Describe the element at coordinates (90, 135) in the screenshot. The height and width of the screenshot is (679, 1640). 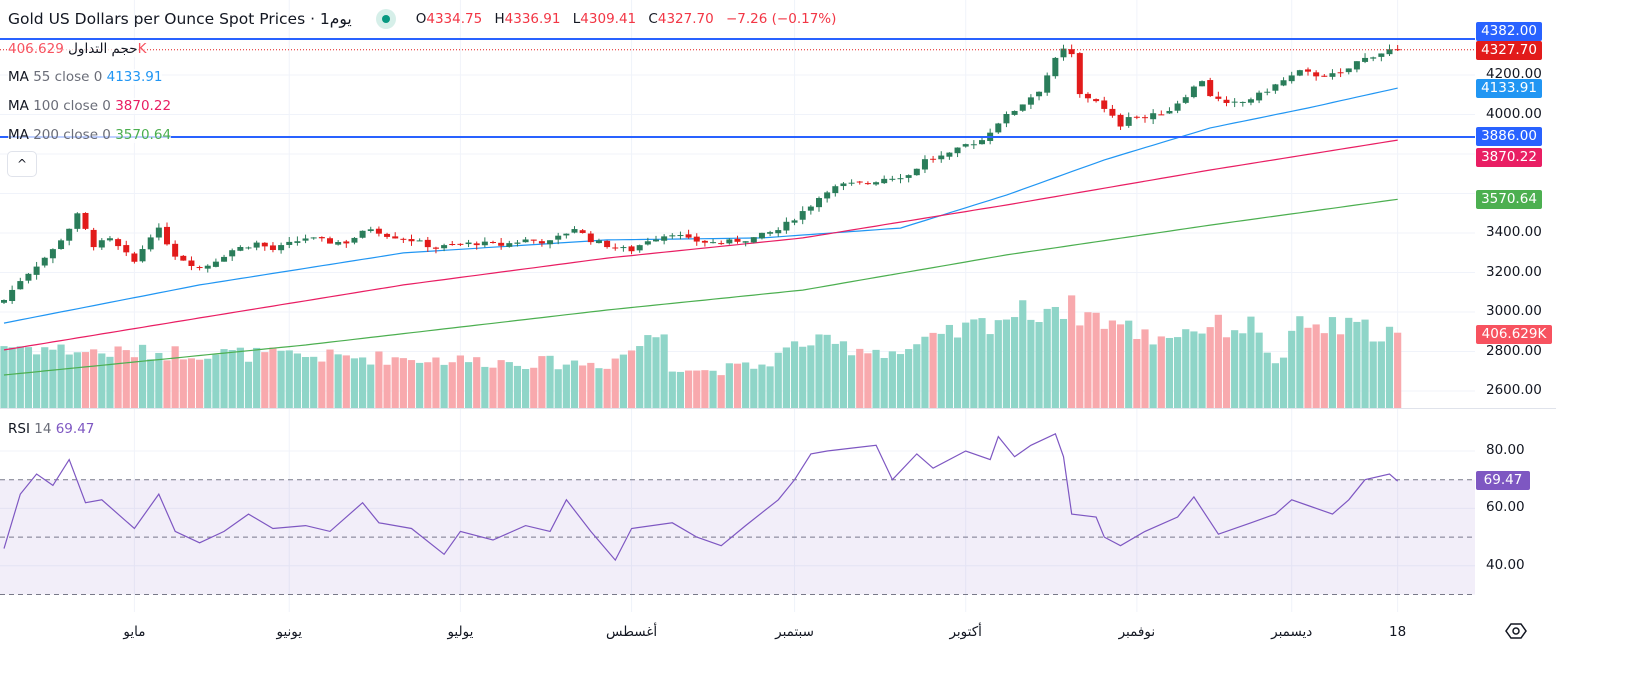
I see `legend-ma200: MA 200 close 0 3570.64` at that location.